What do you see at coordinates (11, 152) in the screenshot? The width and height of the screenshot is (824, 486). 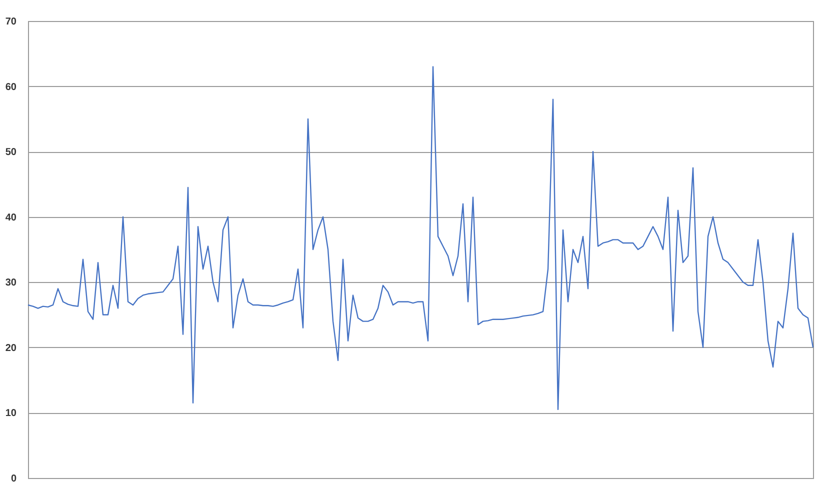 I see `y-tick-label: 50` at bounding box center [11, 152].